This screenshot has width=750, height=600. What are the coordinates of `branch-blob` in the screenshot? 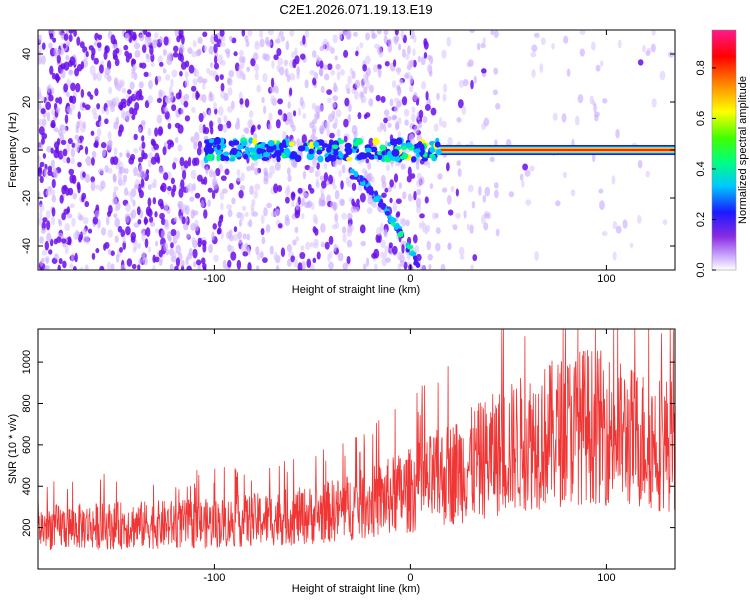 It's located at (413, 254).